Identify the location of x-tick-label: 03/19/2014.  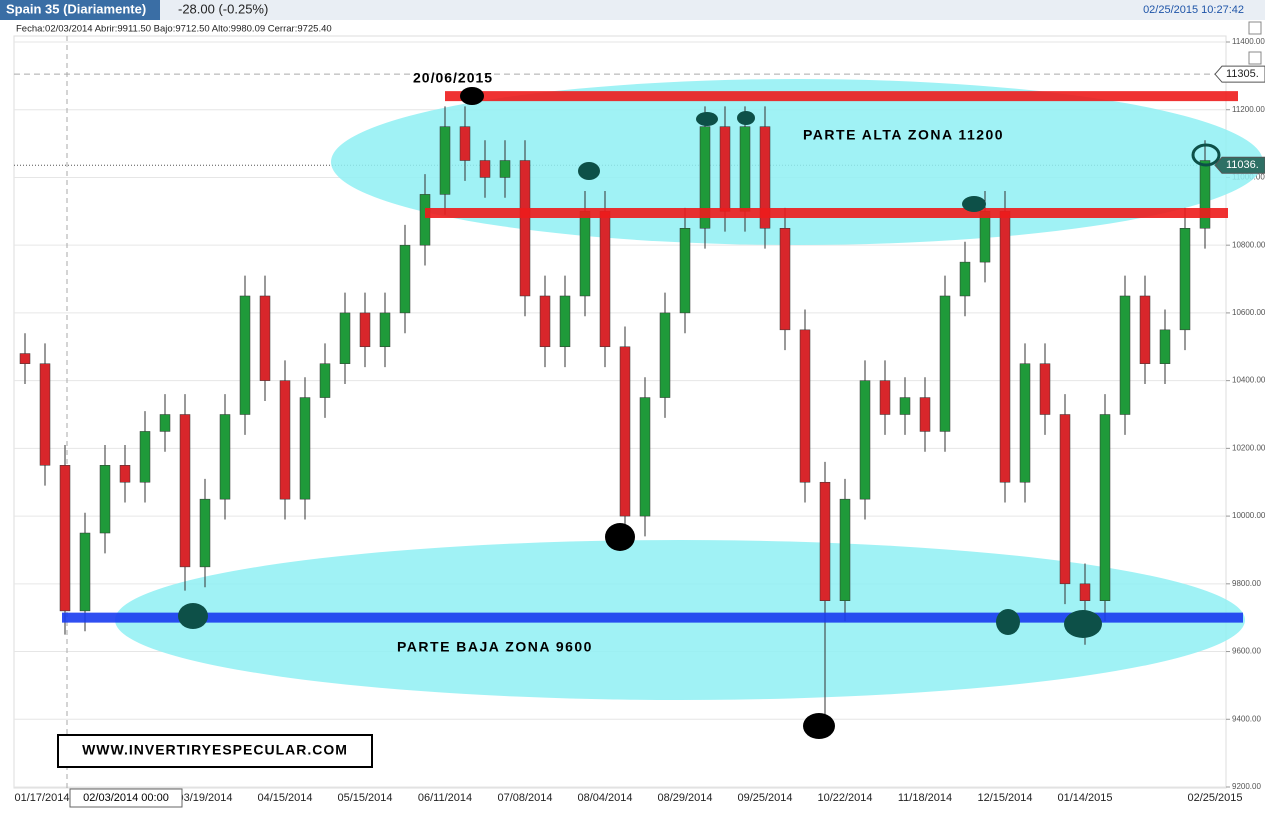
(204, 798).